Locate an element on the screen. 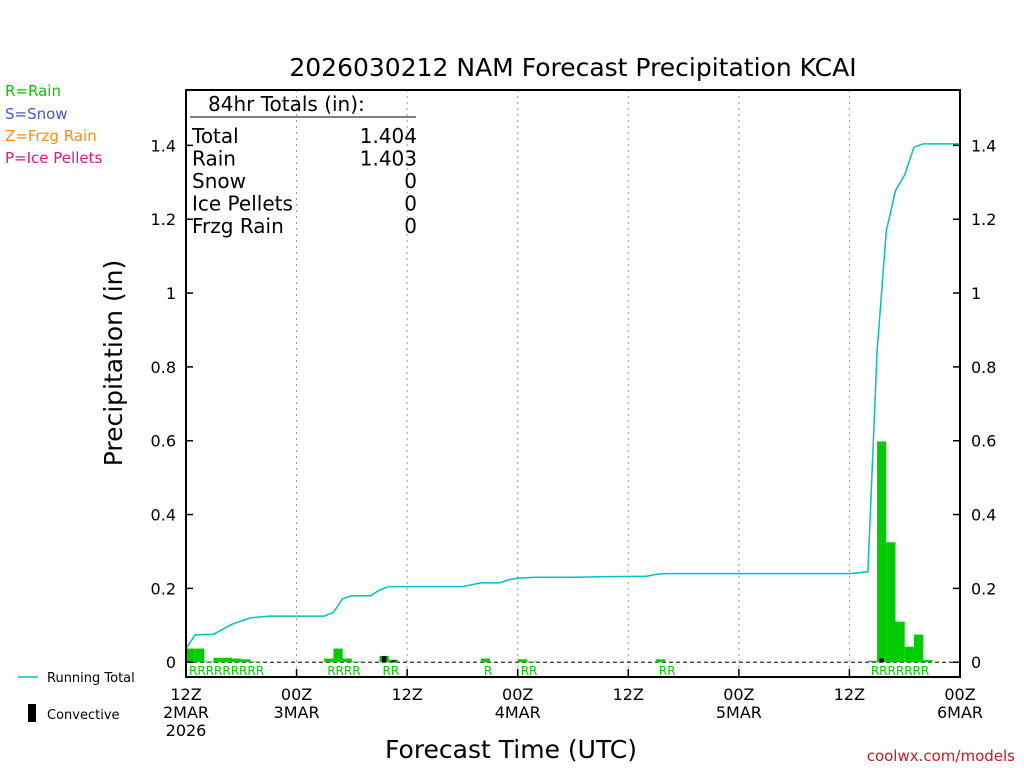 The width and height of the screenshot is (1024, 768). convective-legend-swatch is located at coordinates (32, 713).